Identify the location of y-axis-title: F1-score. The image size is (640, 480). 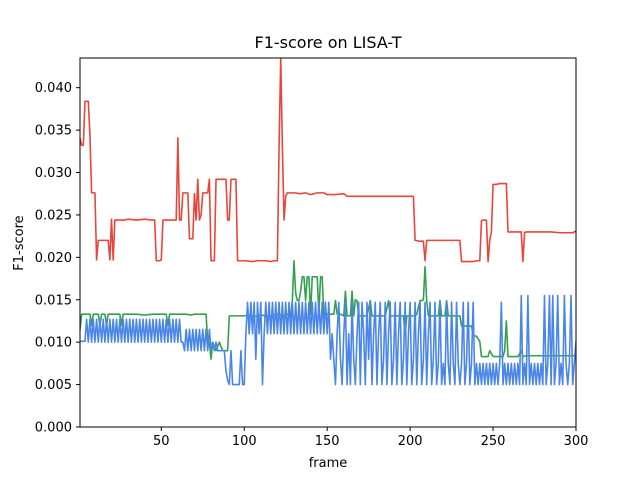
(19, 242).